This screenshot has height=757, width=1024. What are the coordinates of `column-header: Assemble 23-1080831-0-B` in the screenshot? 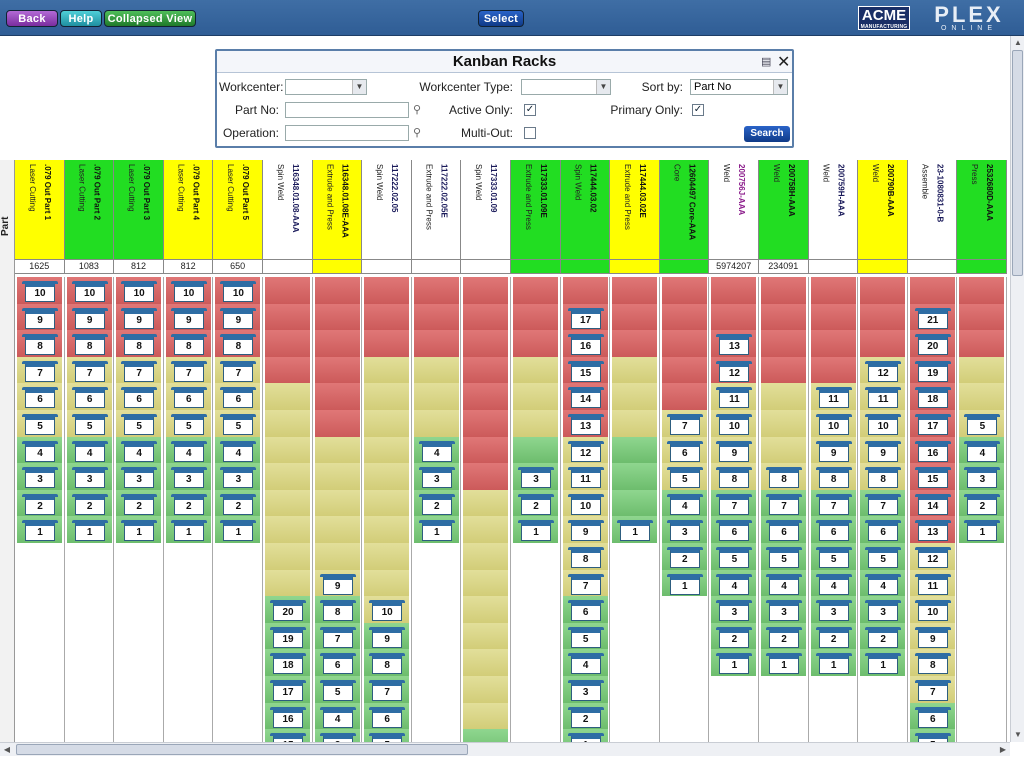 It's located at (932, 210).